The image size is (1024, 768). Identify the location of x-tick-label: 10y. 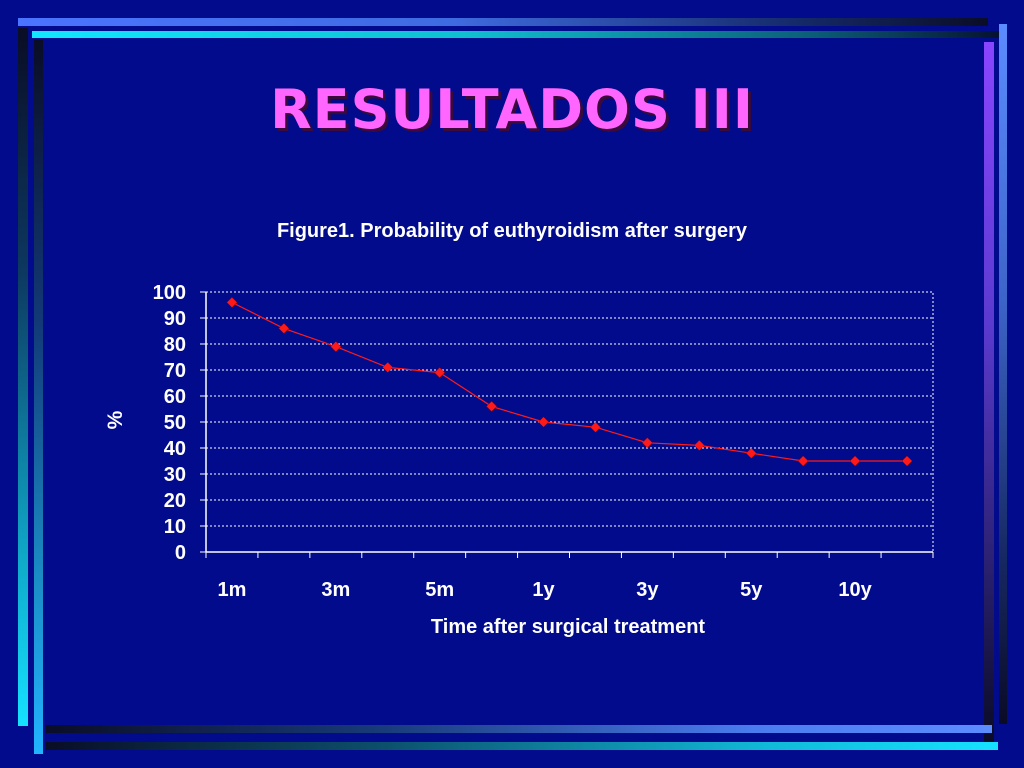
(855, 590).